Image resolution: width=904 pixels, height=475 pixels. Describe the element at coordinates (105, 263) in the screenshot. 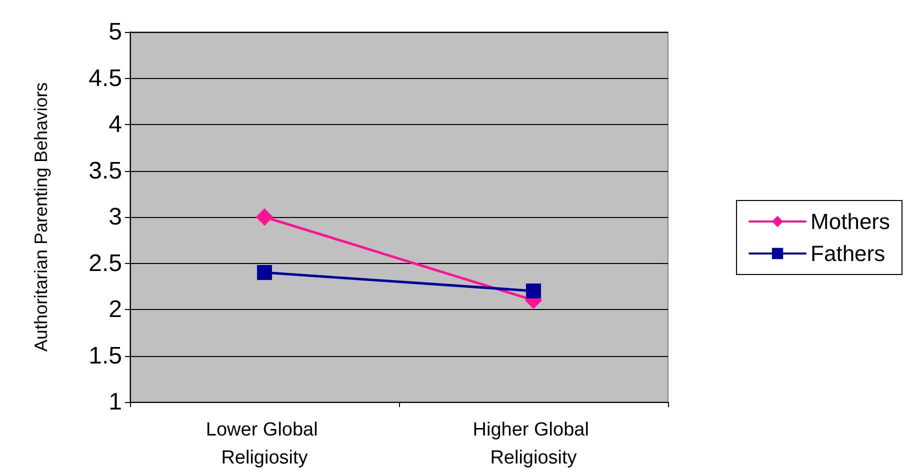

I see `y-tick-label: 2.5` at that location.